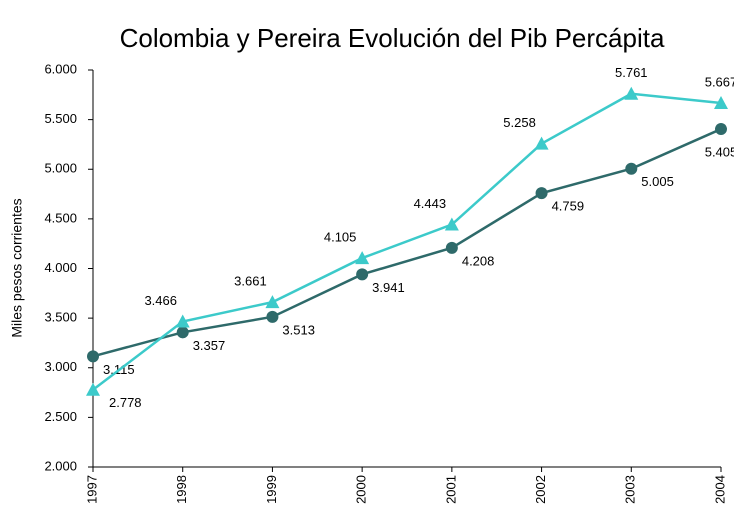  Describe the element at coordinates (60, 217) in the screenshot. I see `y-tick-label: 4.500` at that location.